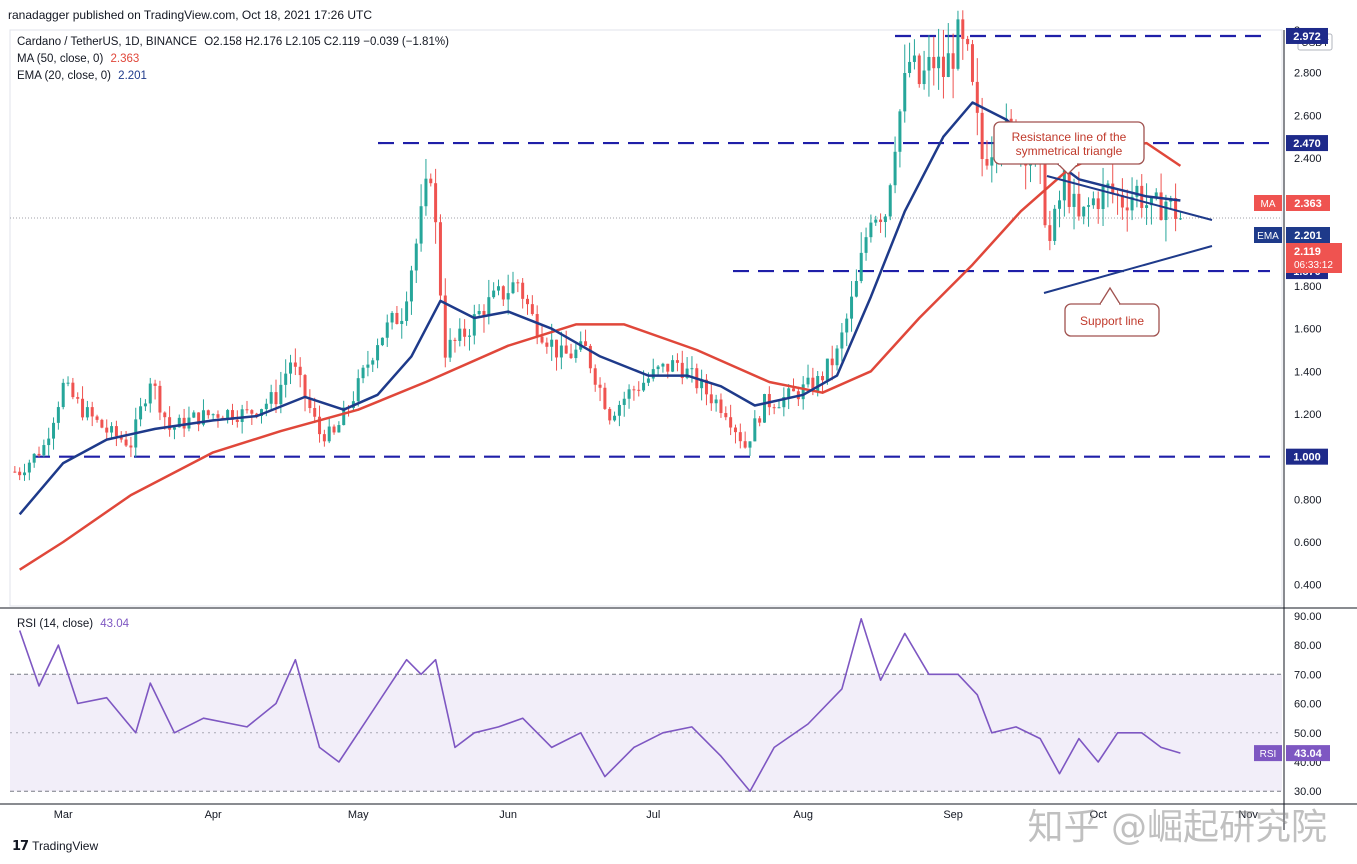  I want to click on legend-ma: MA (50, close, 0) 2.363, so click(78, 59).